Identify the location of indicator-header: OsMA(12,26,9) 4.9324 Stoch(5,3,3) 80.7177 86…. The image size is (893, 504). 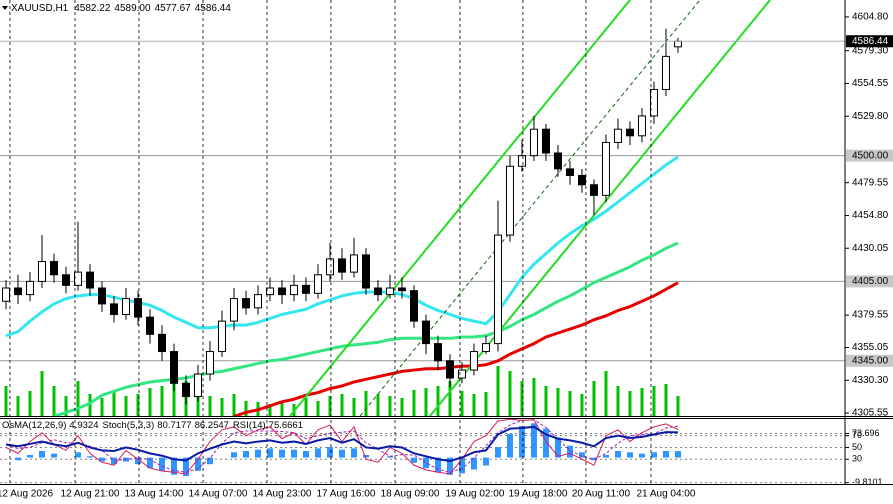
(152, 425).